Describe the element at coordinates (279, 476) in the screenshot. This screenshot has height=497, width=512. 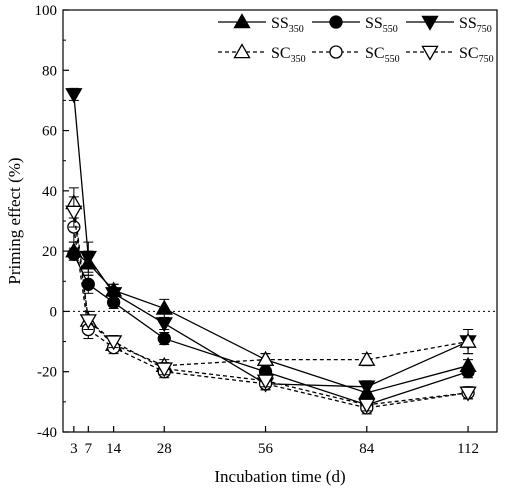
I see `x-axis-title: Incubation time (d)` at that location.